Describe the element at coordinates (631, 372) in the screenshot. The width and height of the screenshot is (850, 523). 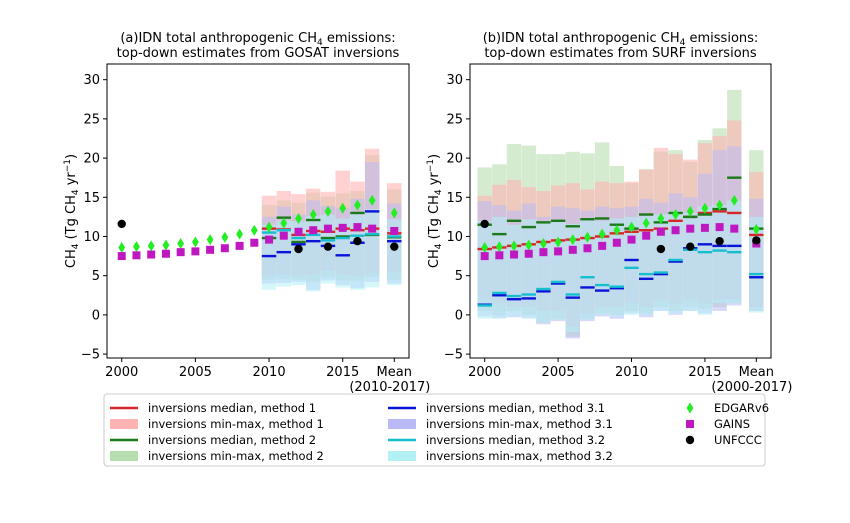
I see `x-tick-label: 2010` at that location.